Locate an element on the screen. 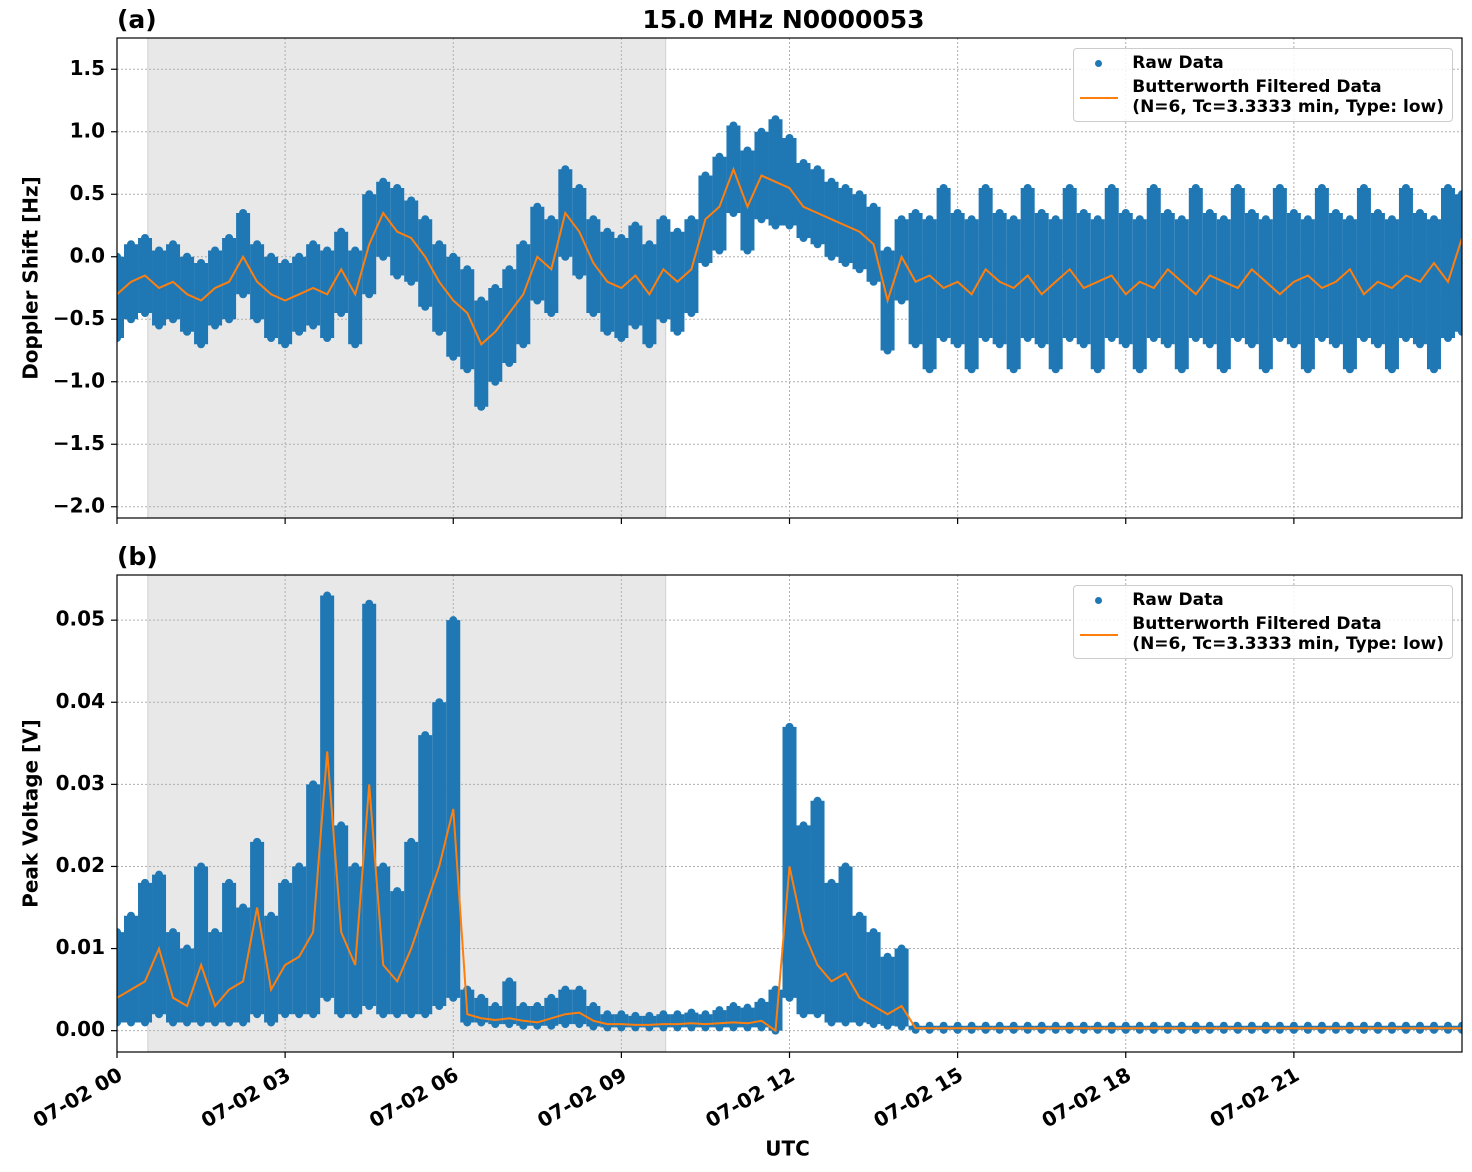 The width and height of the screenshot is (1472, 1172). x-tick-label: 07-02 12 is located at coordinates (750, 1097).